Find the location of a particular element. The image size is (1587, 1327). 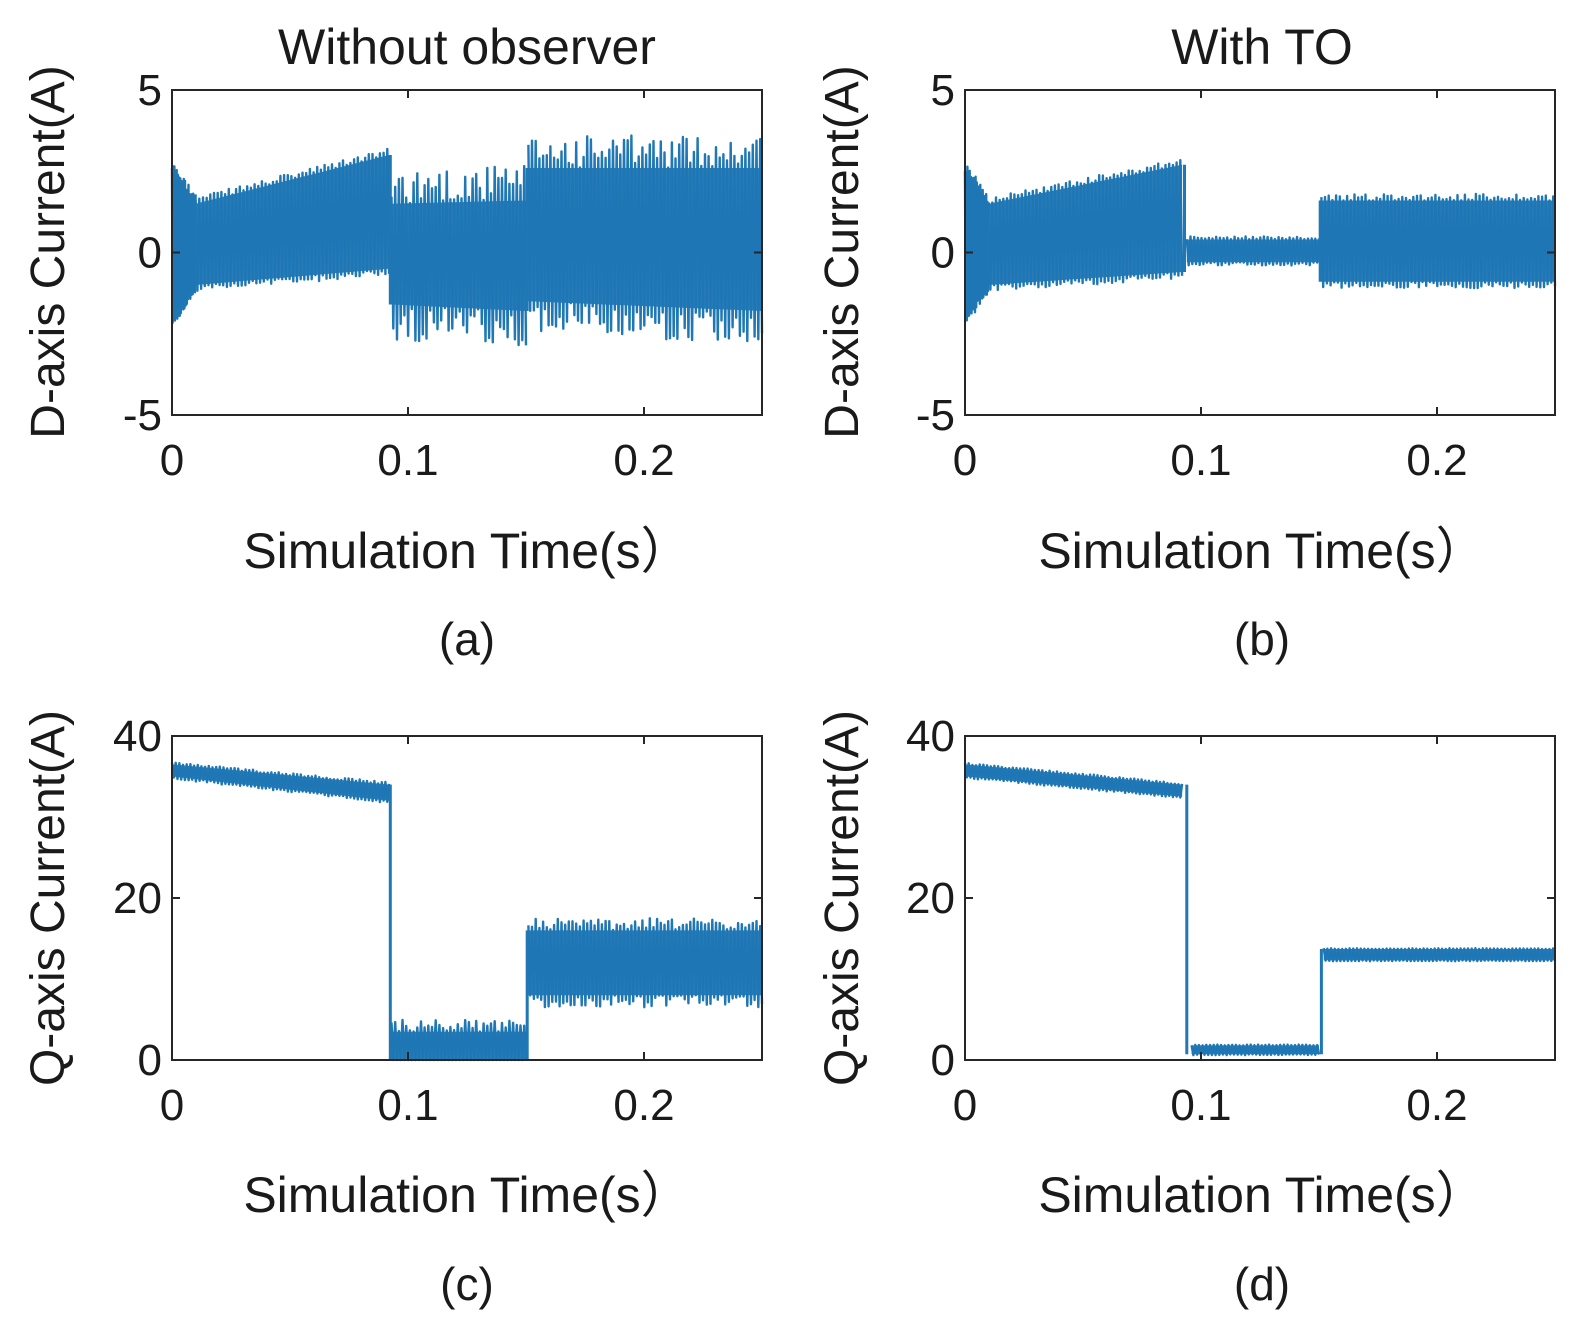

panel-d-xtick-label: 0.2 is located at coordinates (1436, 1105).